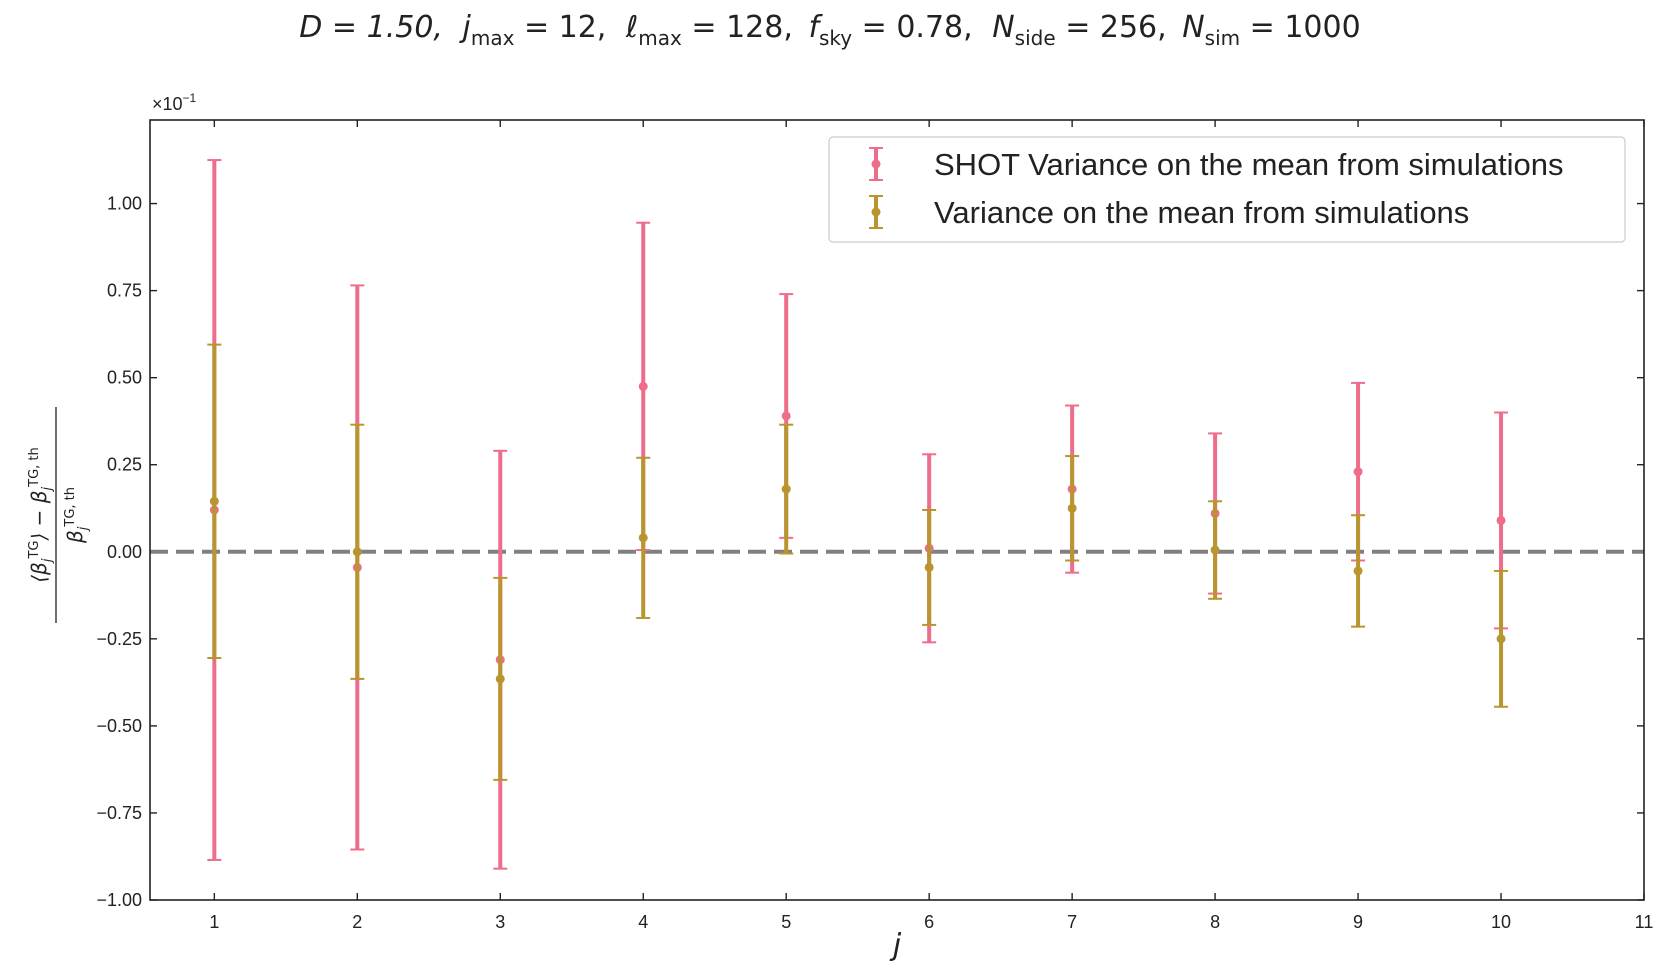 The width and height of the screenshot is (1660, 969). Describe the element at coordinates (1072, 922) in the screenshot. I see `x-tick-label: 7` at that location.